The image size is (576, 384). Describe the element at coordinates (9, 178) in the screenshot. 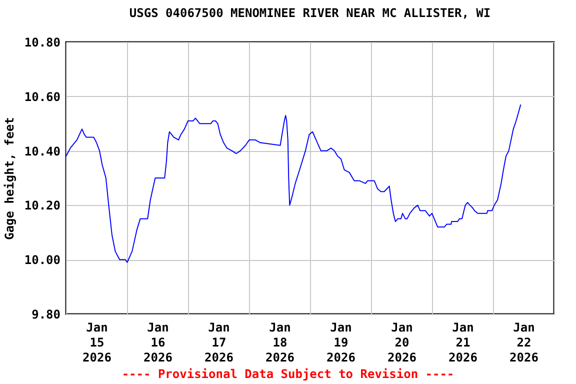

I see `y-axis-title: Gage height, feet` at that location.